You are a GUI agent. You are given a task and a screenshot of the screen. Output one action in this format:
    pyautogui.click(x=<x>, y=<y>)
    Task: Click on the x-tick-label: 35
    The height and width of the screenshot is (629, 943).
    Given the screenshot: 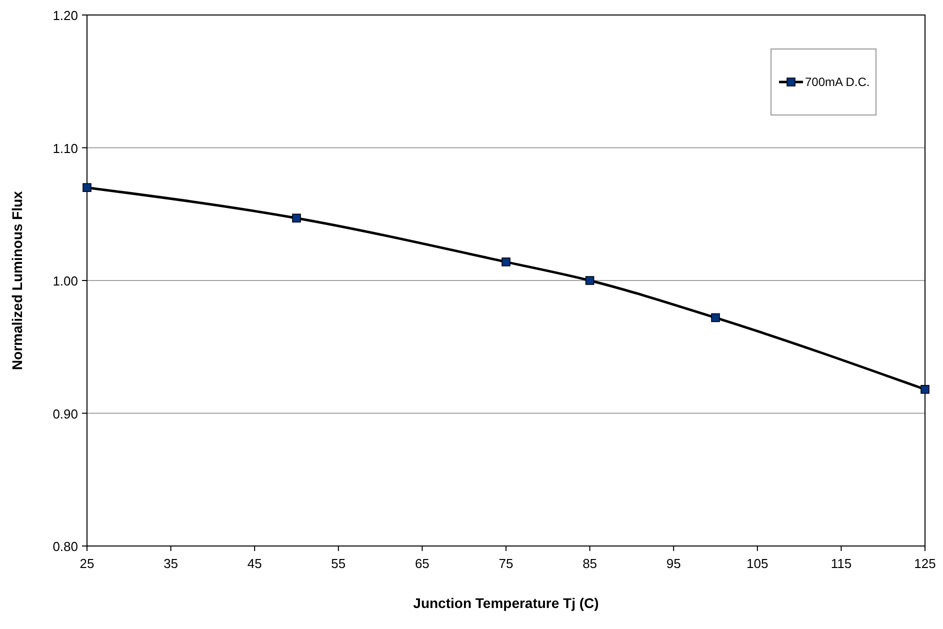 What is the action you would take?
    pyautogui.click(x=171, y=563)
    